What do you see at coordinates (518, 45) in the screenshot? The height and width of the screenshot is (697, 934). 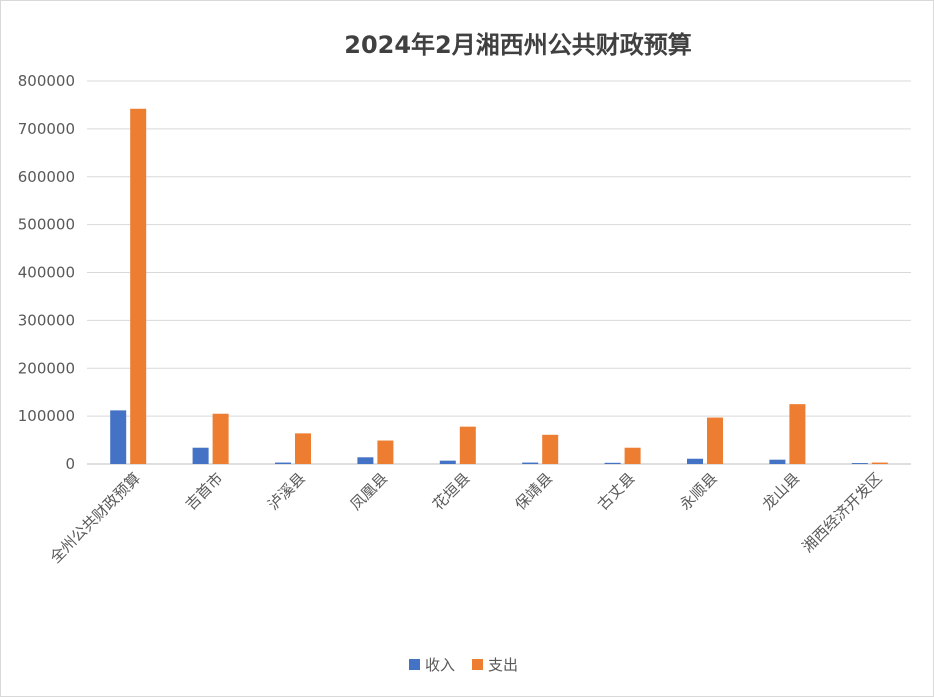 I see `chart-title: 2024年2月湘西州公共财政预算` at bounding box center [518, 45].